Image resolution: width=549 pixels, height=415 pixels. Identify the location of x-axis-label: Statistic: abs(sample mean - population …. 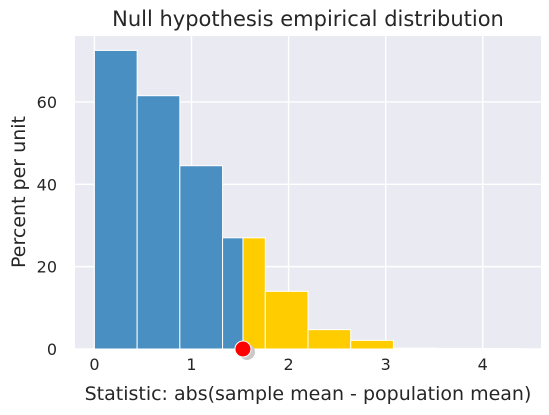
(308, 394).